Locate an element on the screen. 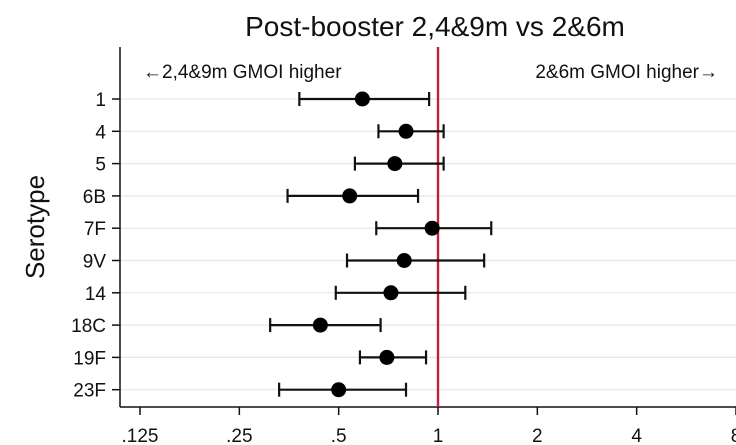 This screenshot has height=445, width=736. estimate-point-6B is located at coordinates (350, 196).